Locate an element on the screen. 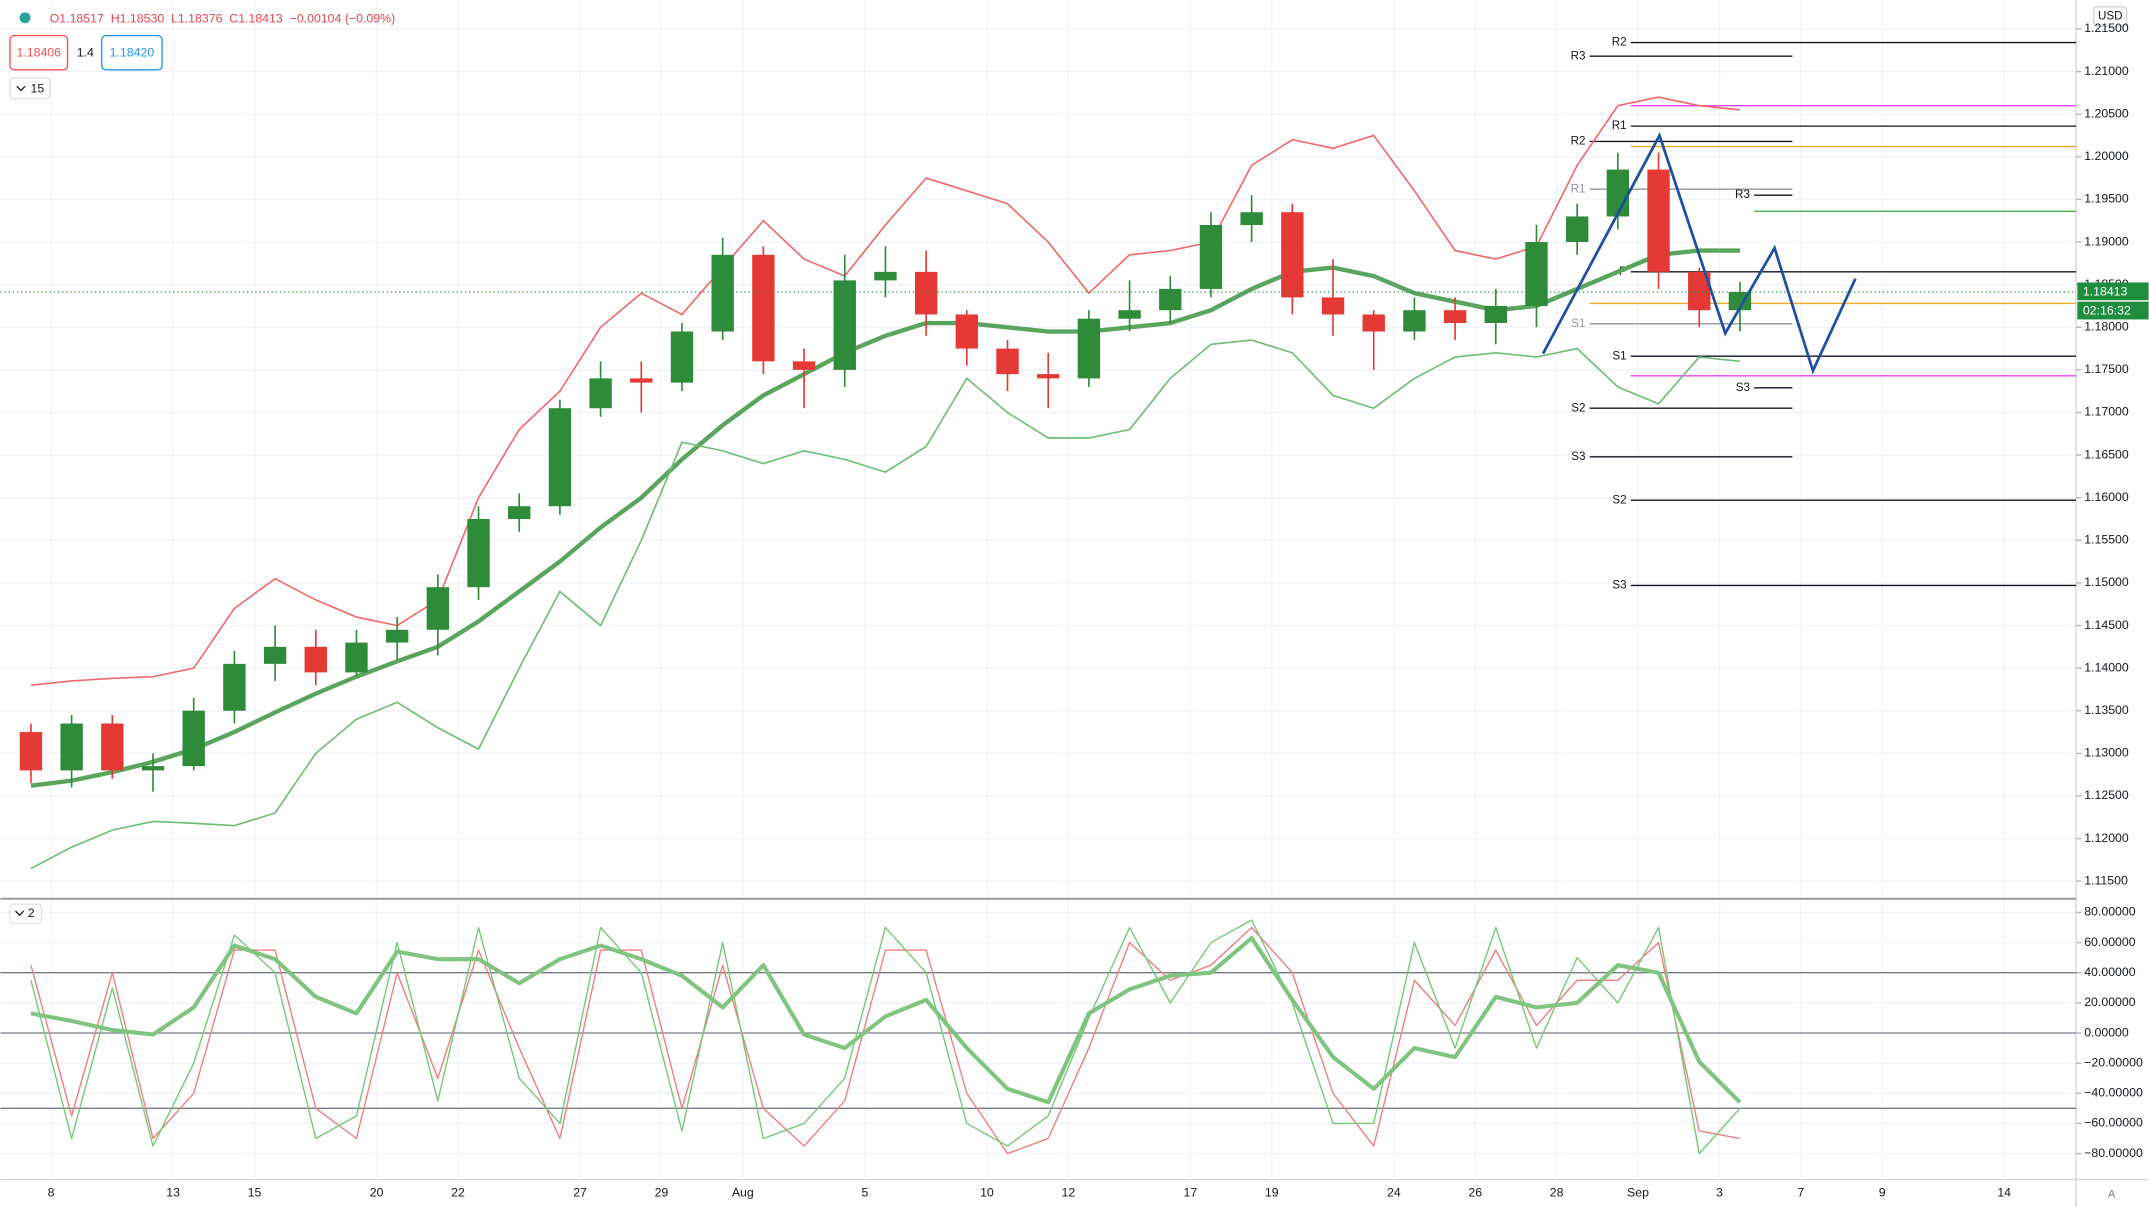 The image size is (2149, 1207). currency: USD is located at coordinates (2110, 16).